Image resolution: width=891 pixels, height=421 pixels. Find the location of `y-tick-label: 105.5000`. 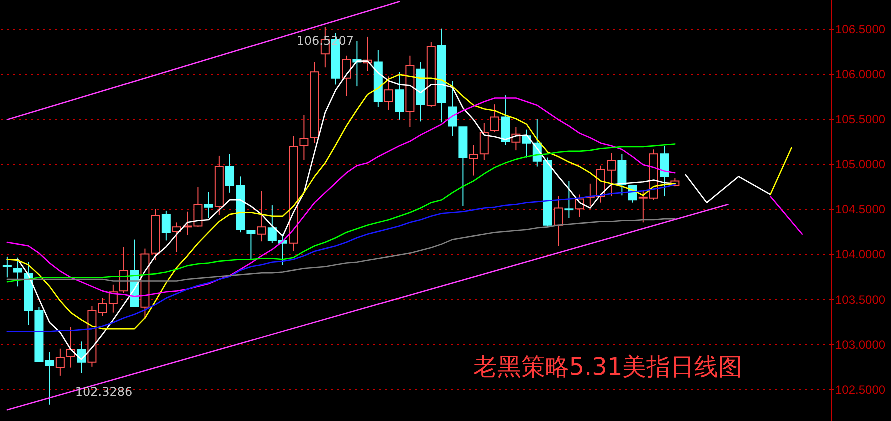

y-tick-label: 105.5000 is located at coordinates (861, 119).